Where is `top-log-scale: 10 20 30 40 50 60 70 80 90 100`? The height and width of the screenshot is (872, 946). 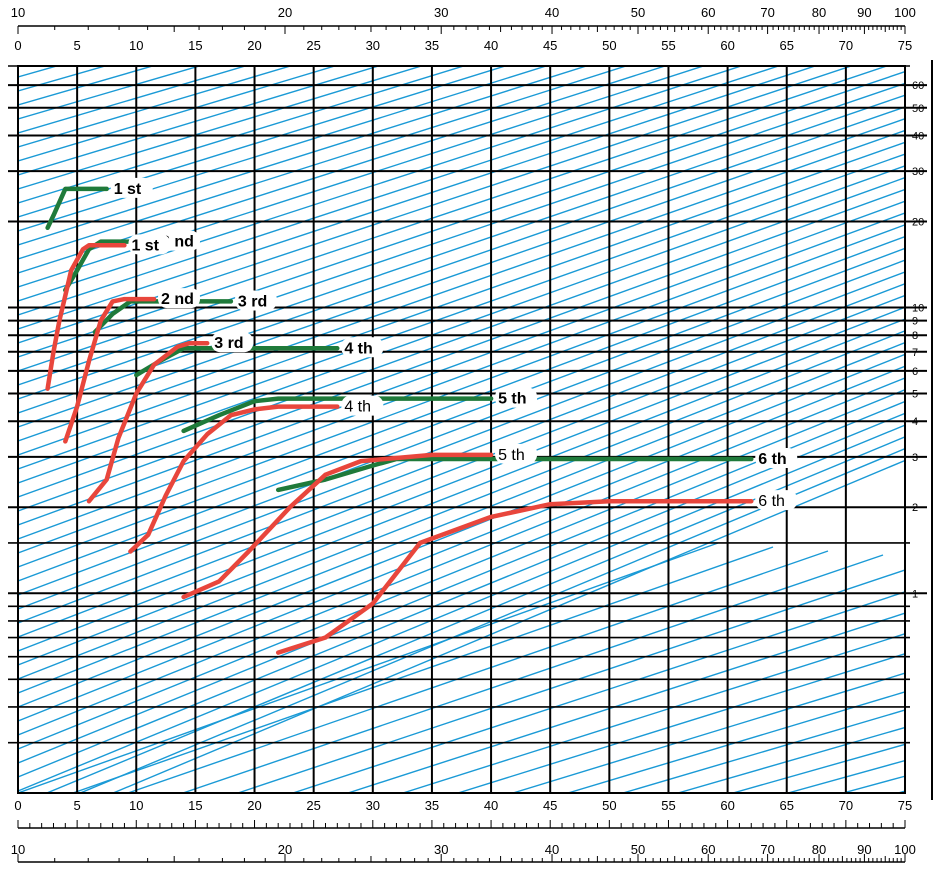
top-log-scale: 10 20 30 40 50 60 70 80 90 100 is located at coordinates (463, 19).